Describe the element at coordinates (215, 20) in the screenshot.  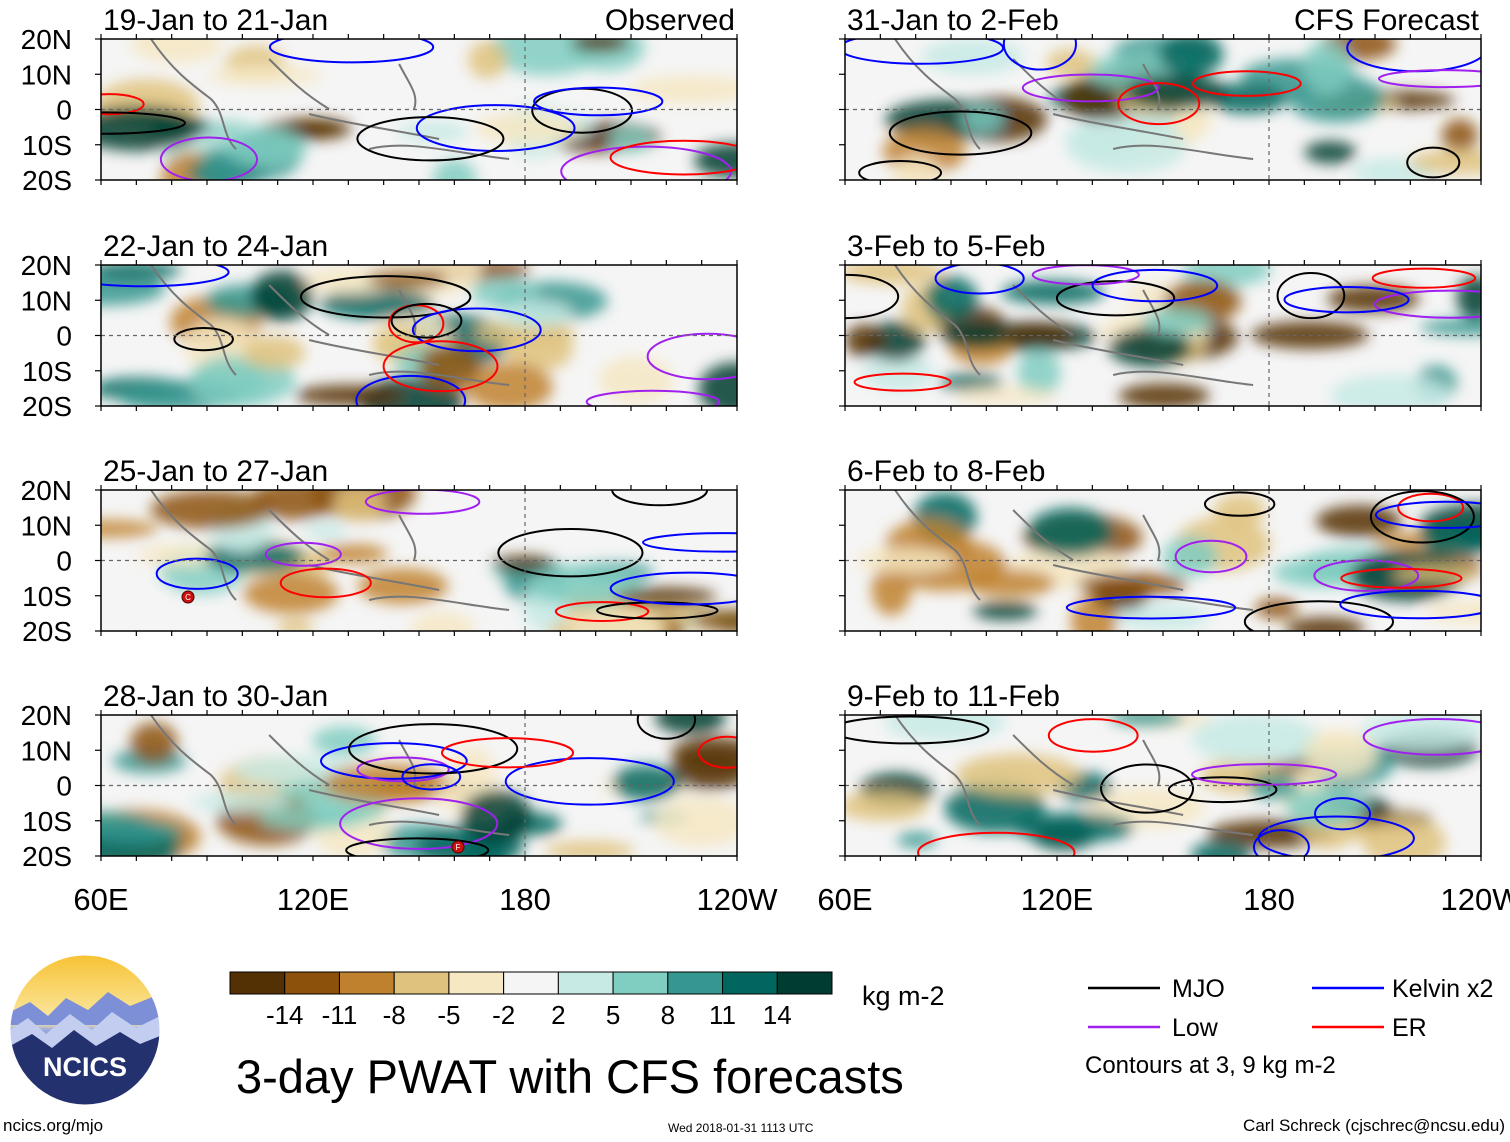
I see `panel-date-range: 19-Jan to 21-Jan` at that location.